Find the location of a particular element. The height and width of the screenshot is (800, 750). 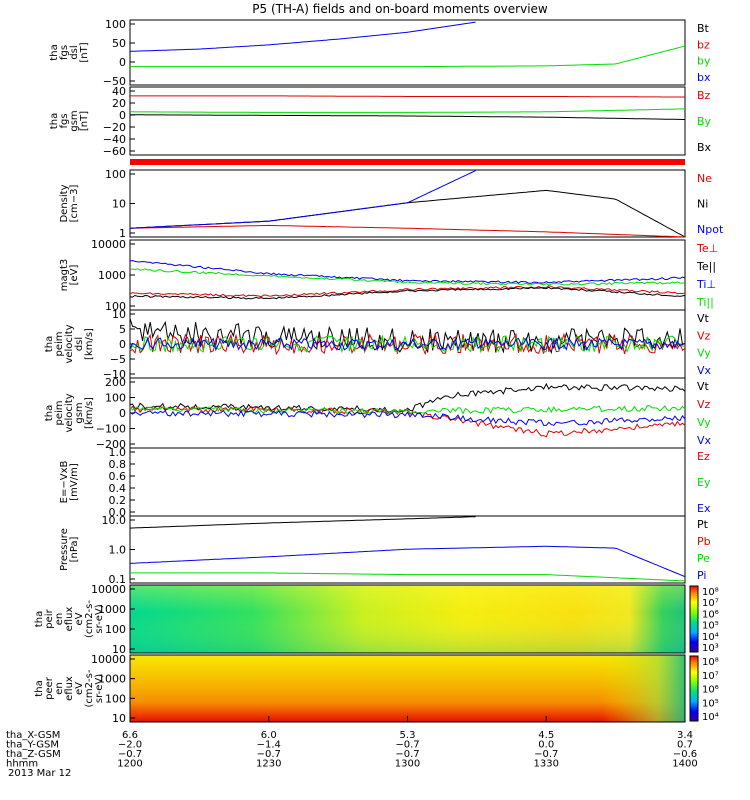

colorbar-tick-label: 10⁸ is located at coordinates (710, 592).